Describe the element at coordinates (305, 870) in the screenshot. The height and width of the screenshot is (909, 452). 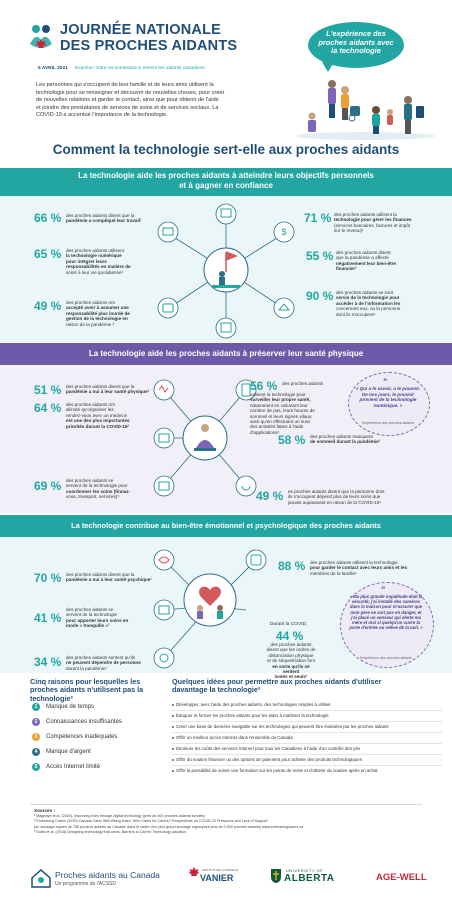
I see `alberta-top: UNIVERSITY OF` at that location.